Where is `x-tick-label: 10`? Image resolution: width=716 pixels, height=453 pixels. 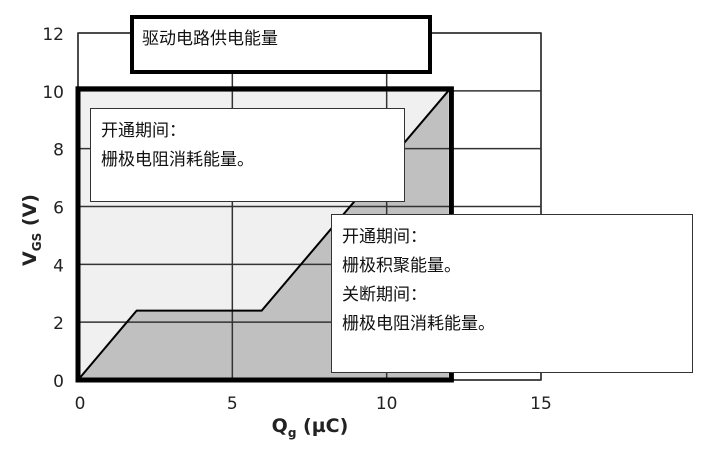
x-tick-label: 10 is located at coordinates (387, 404).